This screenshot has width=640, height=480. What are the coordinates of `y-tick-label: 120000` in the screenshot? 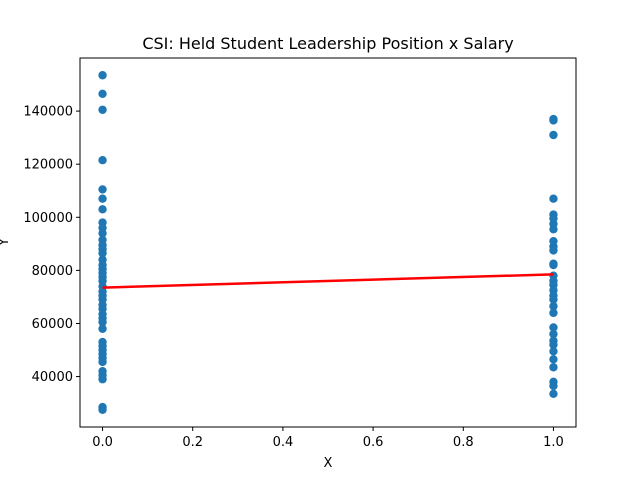 It's located at (48, 165).